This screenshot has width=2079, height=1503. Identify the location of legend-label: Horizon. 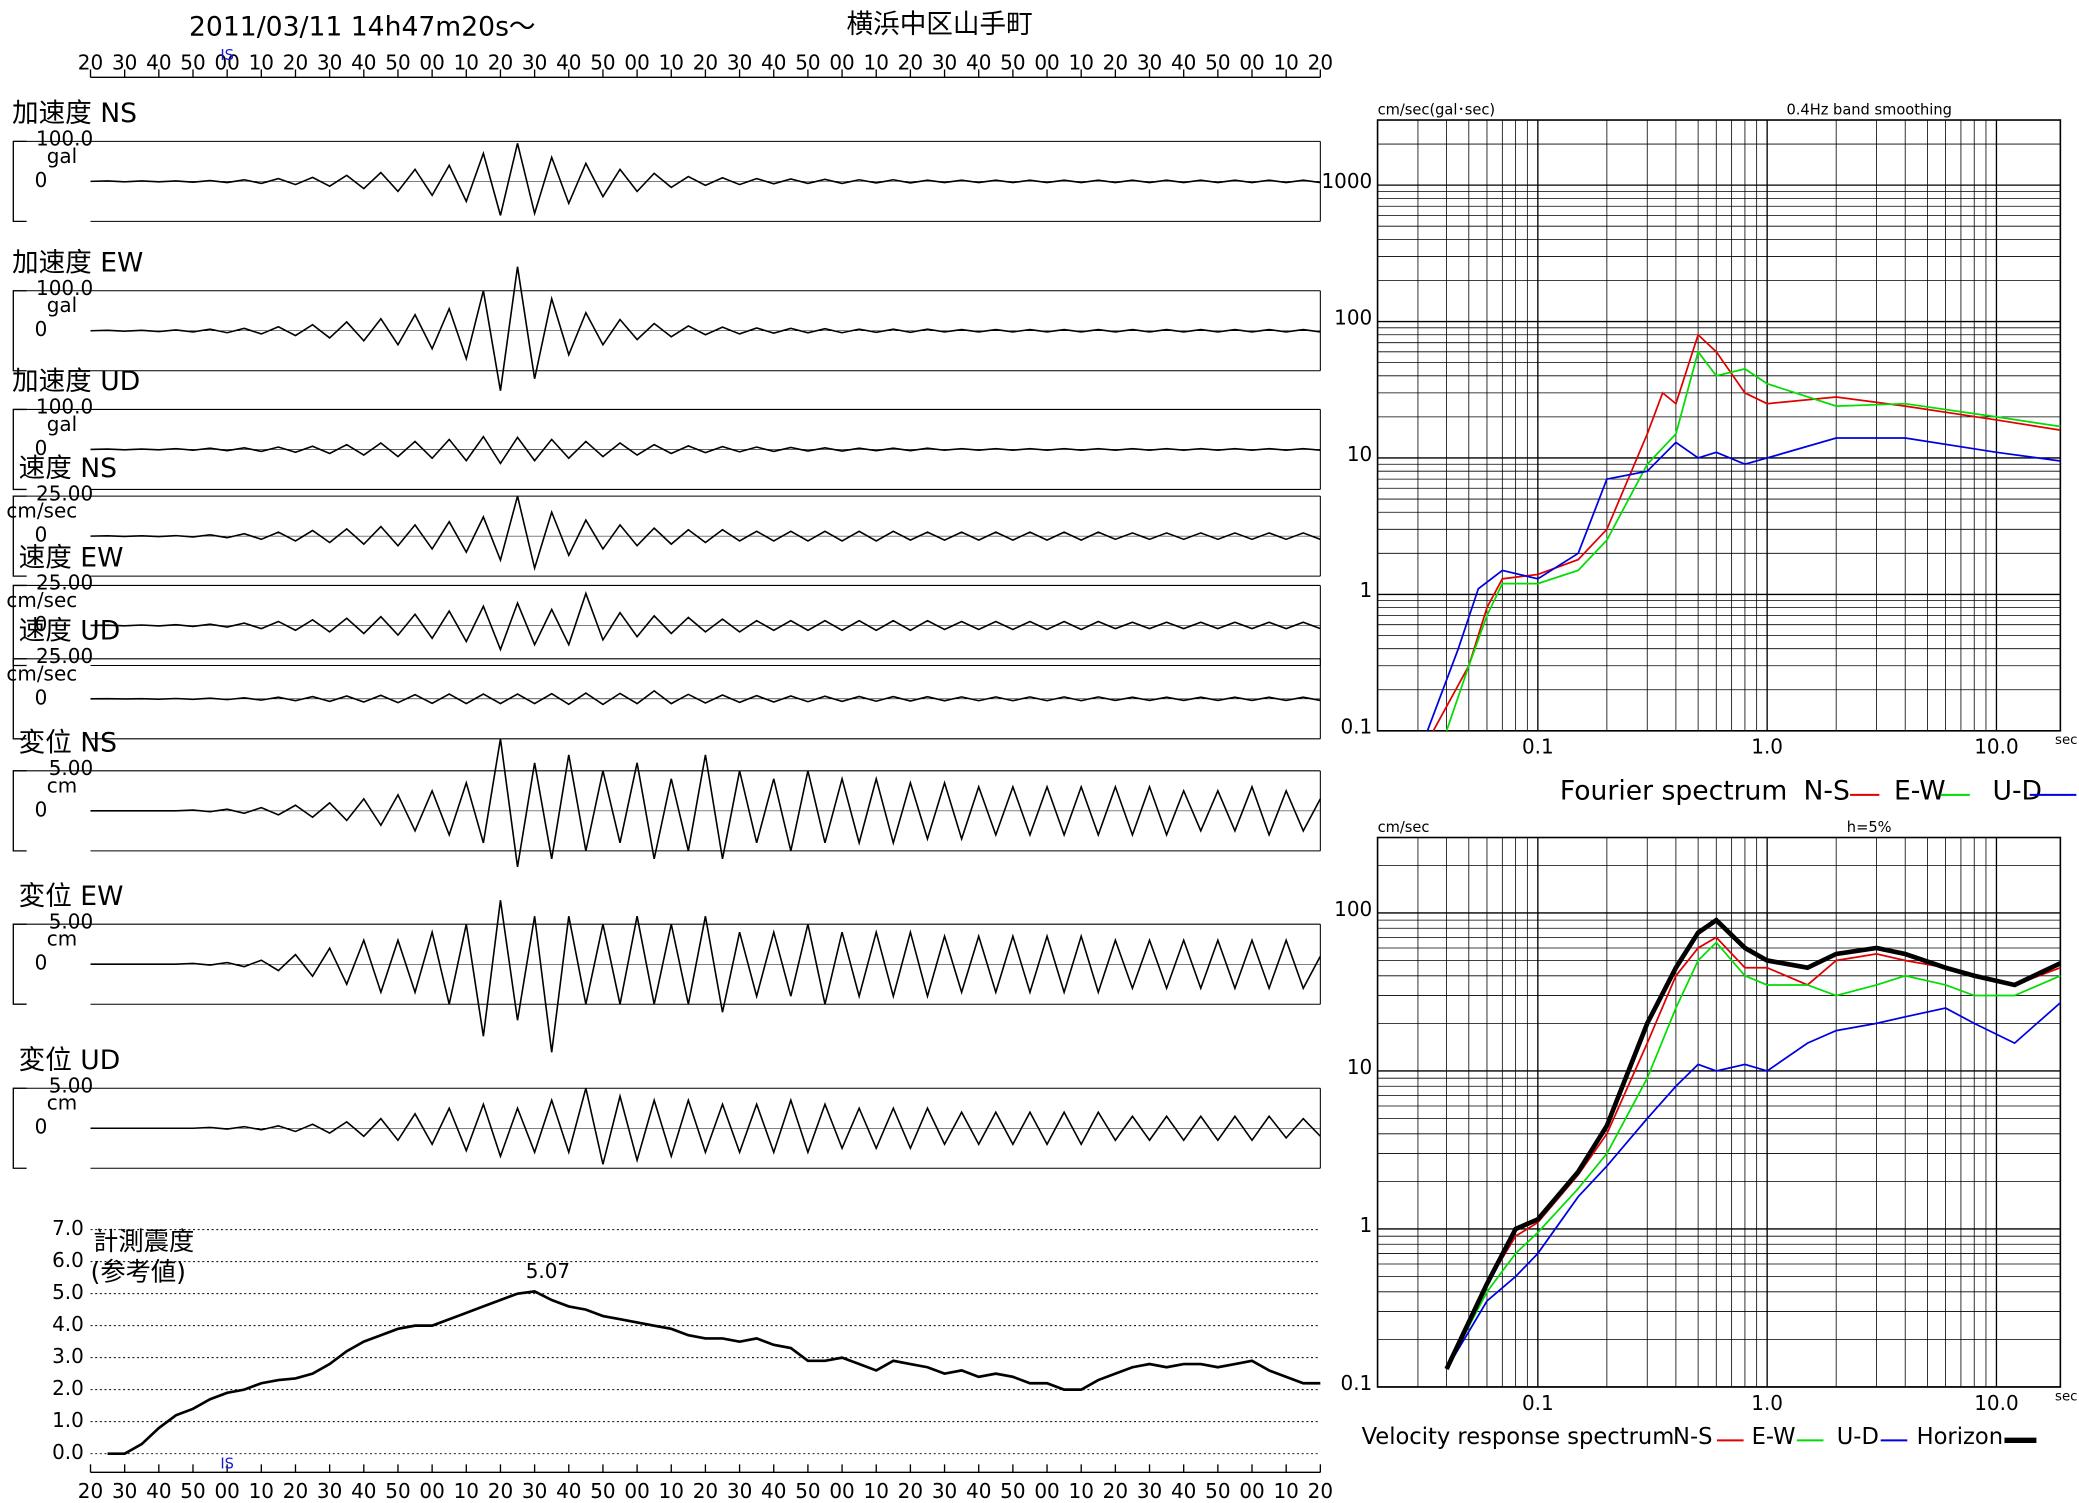
(1960, 1437).